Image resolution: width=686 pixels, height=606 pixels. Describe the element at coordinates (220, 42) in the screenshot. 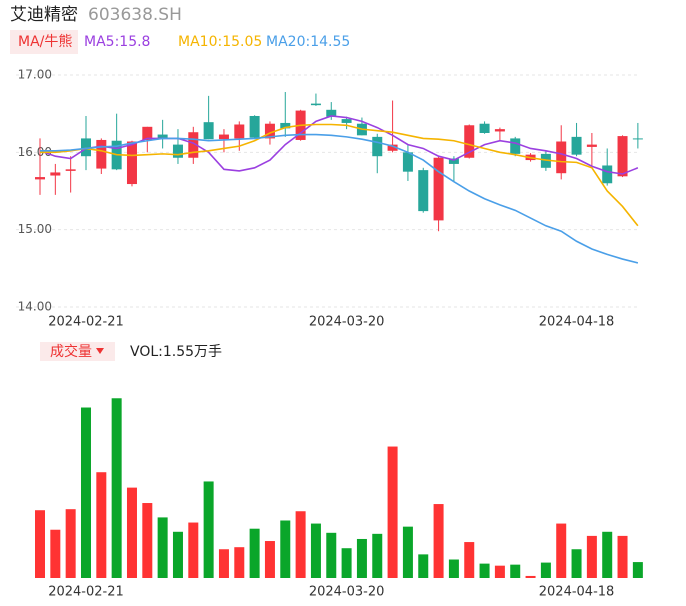

I see `legend-entry: MA10:15.05` at that location.